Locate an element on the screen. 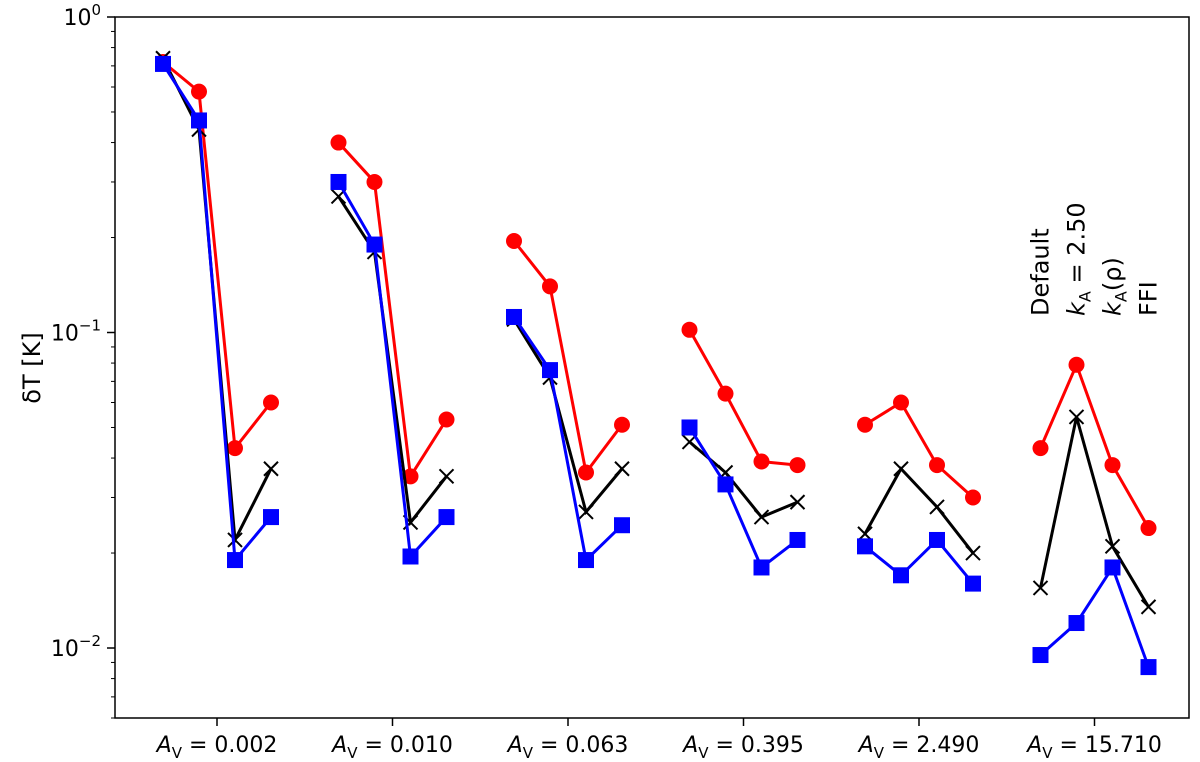 This screenshot has height=762, width=1200. y-tick-label: 10⁰ is located at coordinates (82, 16).